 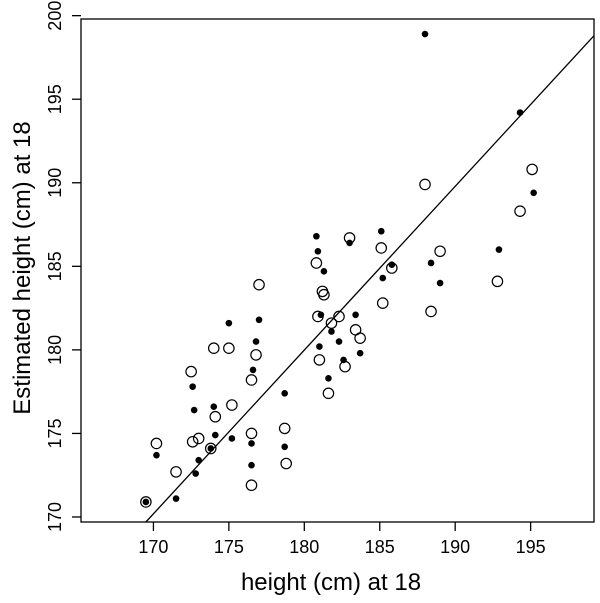 What do you see at coordinates (342, 539) in the screenshot?
I see `x-axis: 170 175 180 185 190 195` at bounding box center [342, 539].